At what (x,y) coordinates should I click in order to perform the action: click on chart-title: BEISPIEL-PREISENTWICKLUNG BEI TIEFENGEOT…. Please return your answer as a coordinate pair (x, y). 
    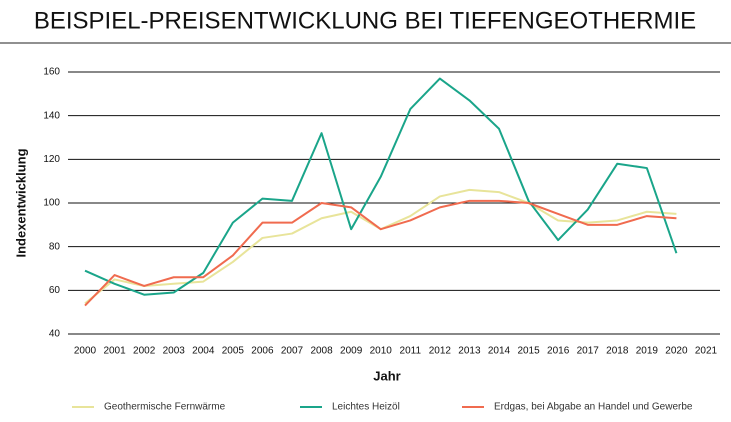
    Looking at the image, I should click on (365, 20).